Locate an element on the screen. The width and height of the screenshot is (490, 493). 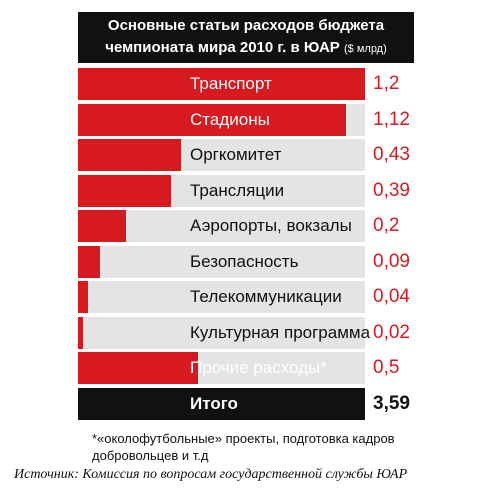
bar-value: 0,09 is located at coordinates (391, 261).